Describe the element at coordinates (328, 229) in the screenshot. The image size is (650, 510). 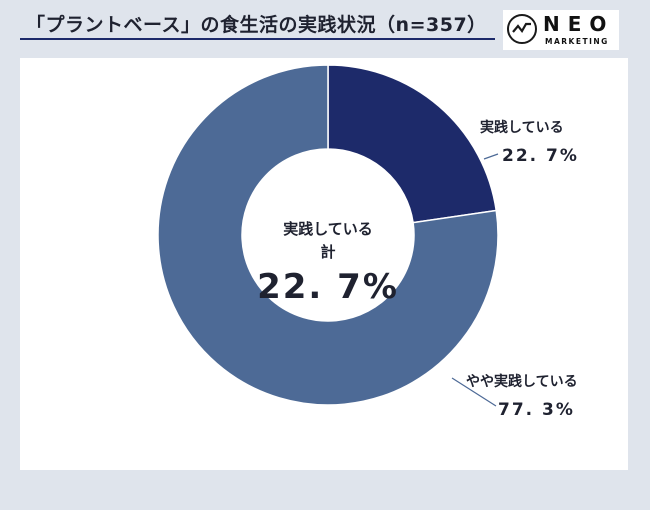
I see `center-label-line1: 実践している` at that location.